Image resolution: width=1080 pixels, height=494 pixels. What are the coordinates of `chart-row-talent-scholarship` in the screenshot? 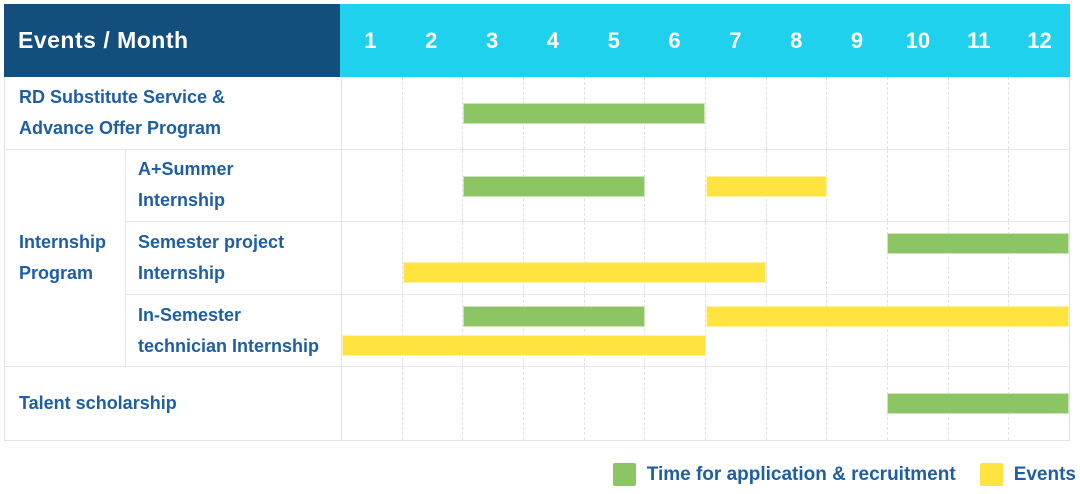 It's located at (705, 403).